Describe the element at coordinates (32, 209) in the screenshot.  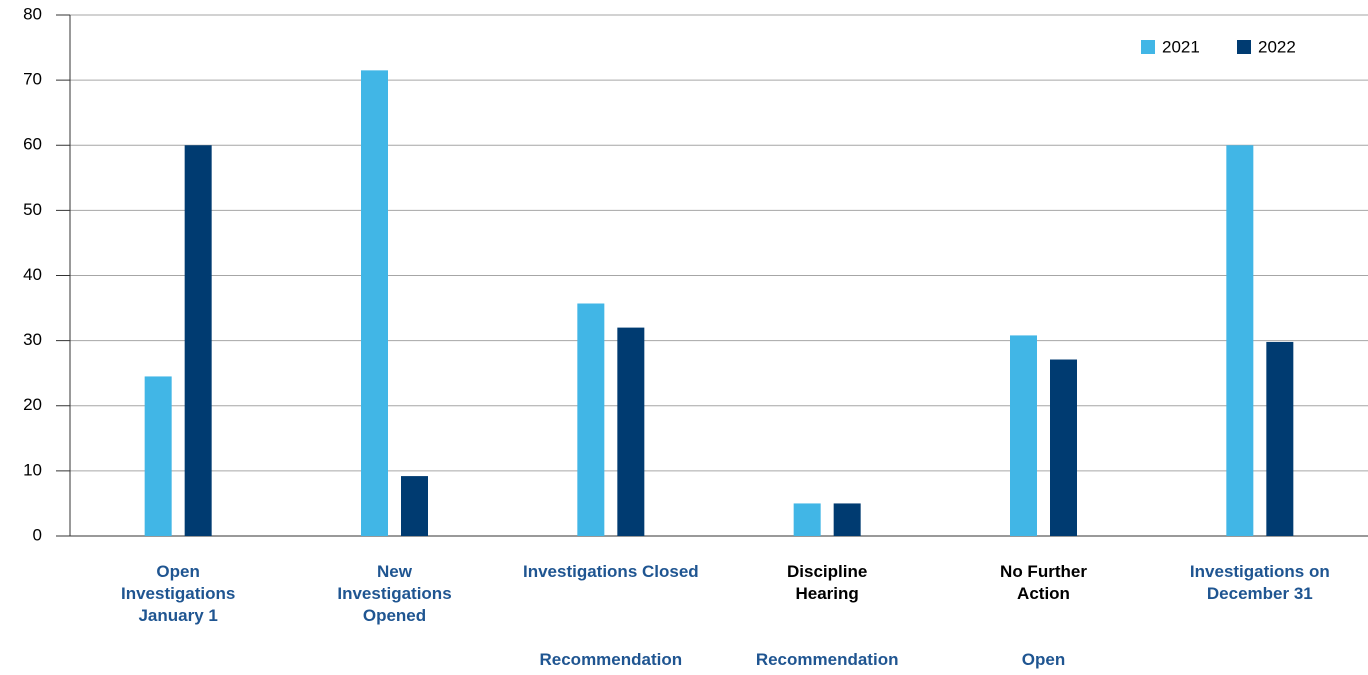
I see `y-tick-label: 50` at that location.